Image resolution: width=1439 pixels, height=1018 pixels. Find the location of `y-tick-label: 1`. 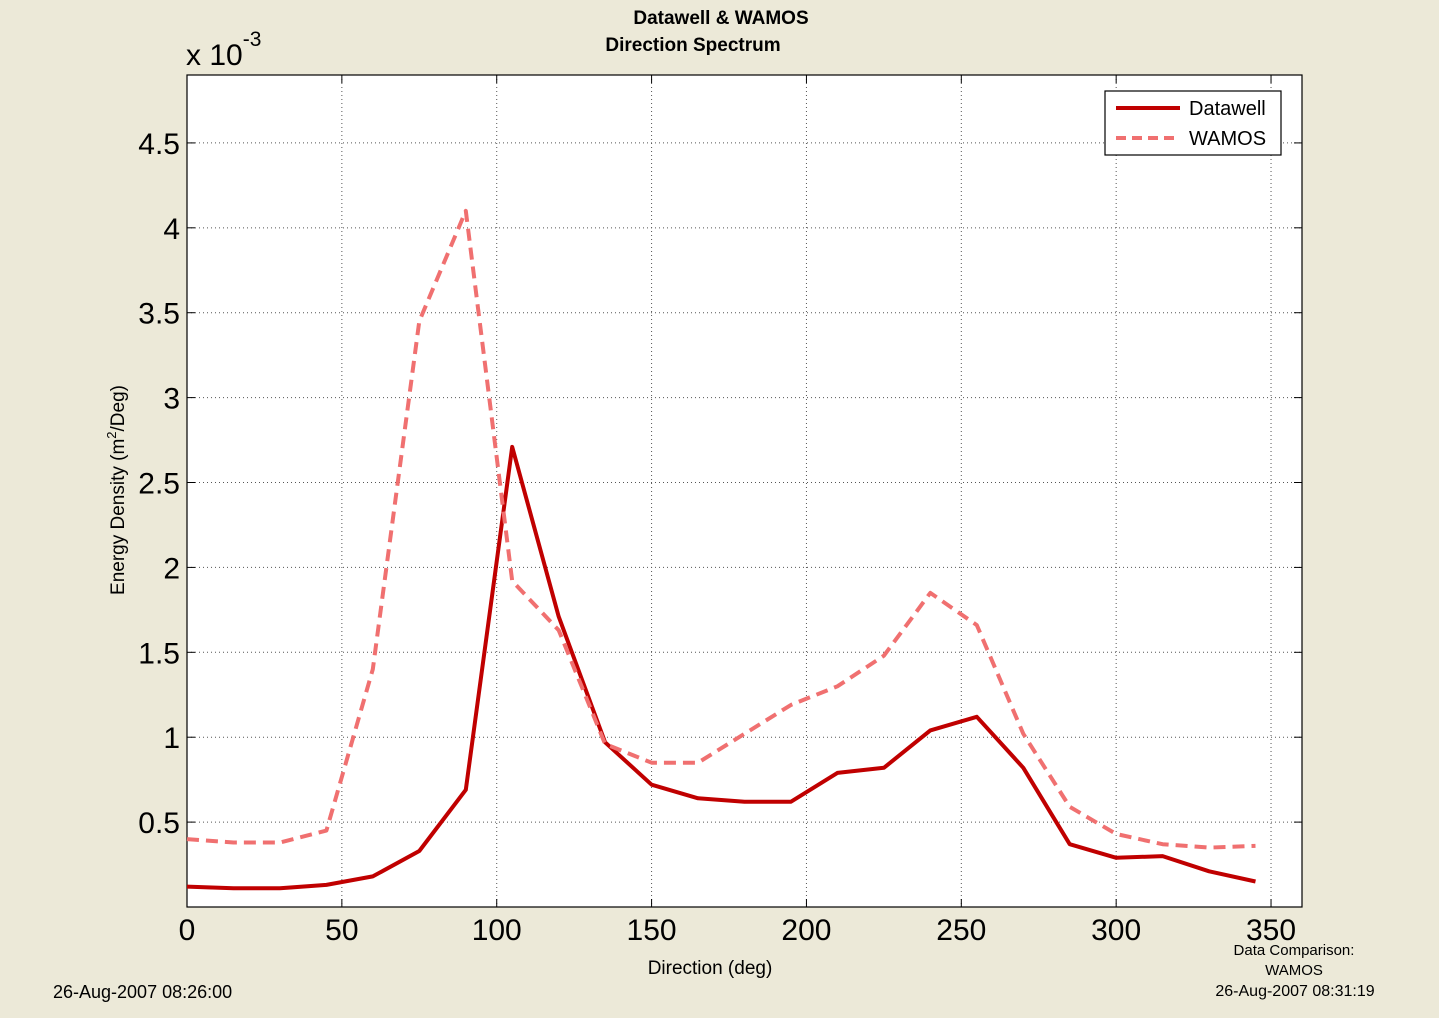

y-tick-label: 1 is located at coordinates (171, 738).